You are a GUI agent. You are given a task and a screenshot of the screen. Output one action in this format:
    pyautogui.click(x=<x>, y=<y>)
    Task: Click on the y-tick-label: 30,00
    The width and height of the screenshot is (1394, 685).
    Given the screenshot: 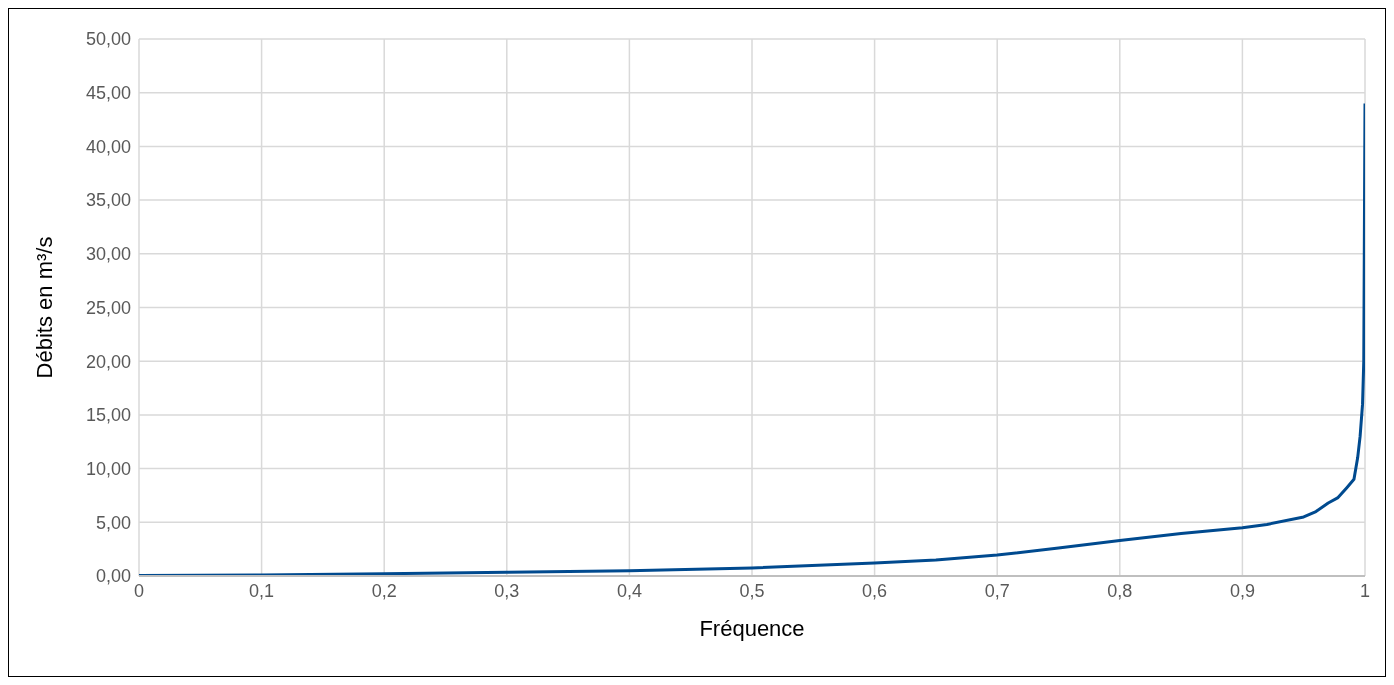 What is the action you would take?
    pyautogui.click(x=108, y=254)
    